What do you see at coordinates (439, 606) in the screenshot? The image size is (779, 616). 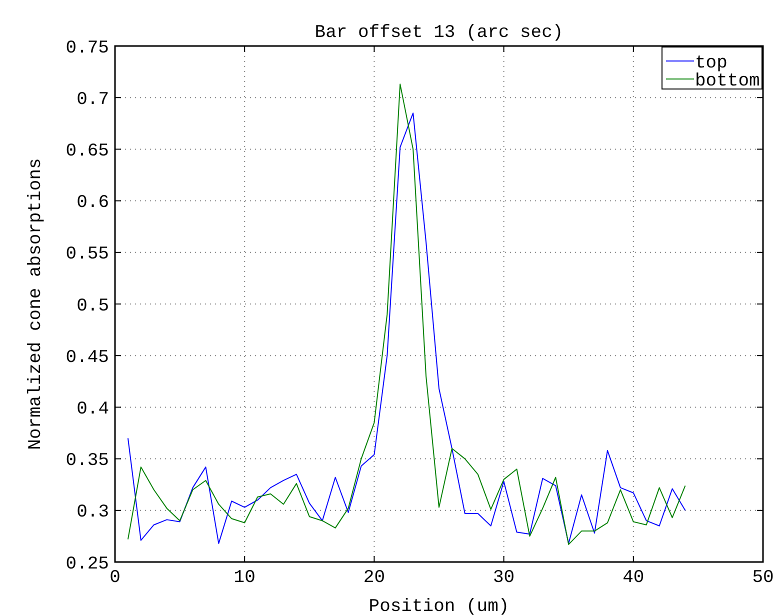 I see `x-axis-title: Position (um)` at bounding box center [439, 606].